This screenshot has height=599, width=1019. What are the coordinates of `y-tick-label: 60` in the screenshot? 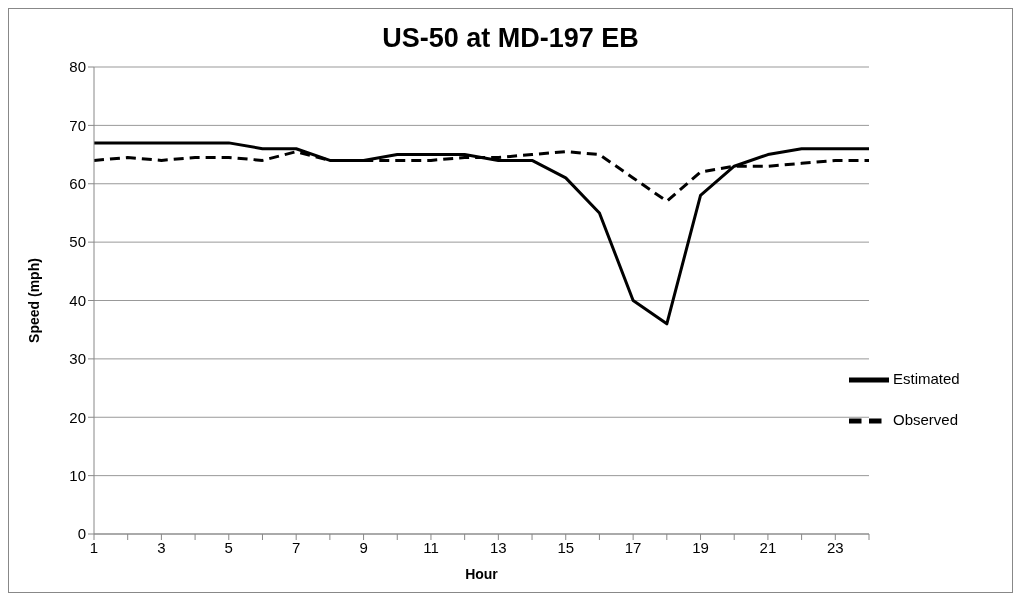 It's located at (77, 184).